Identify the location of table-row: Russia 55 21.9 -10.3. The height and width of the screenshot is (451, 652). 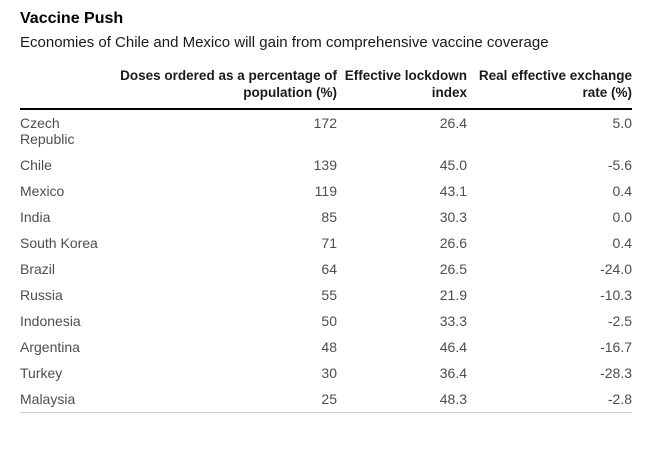
(326, 295).